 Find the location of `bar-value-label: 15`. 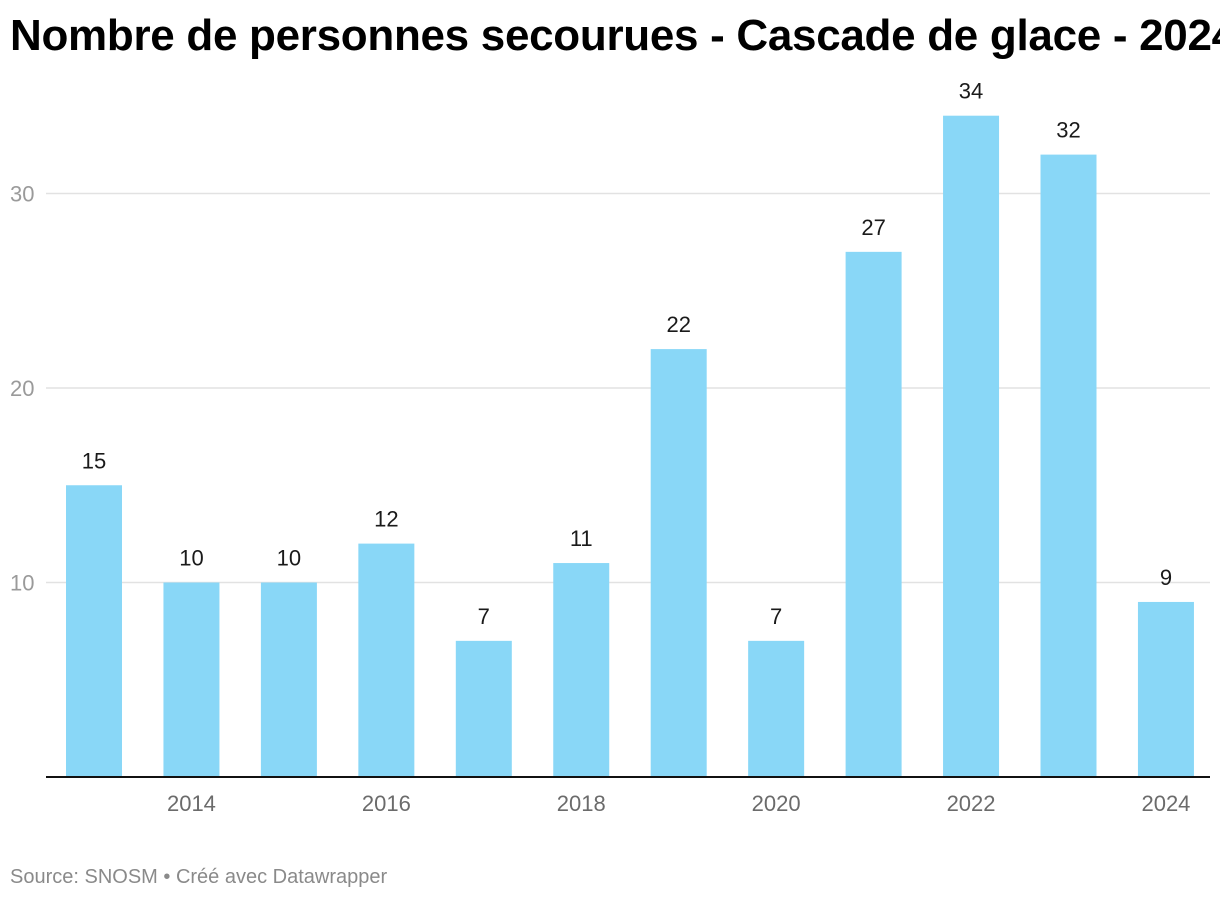

bar-value-label: 15 is located at coordinates (94, 460).